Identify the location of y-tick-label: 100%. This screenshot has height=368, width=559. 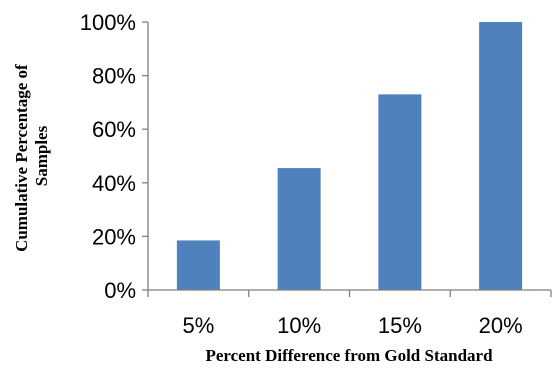
(108, 22).